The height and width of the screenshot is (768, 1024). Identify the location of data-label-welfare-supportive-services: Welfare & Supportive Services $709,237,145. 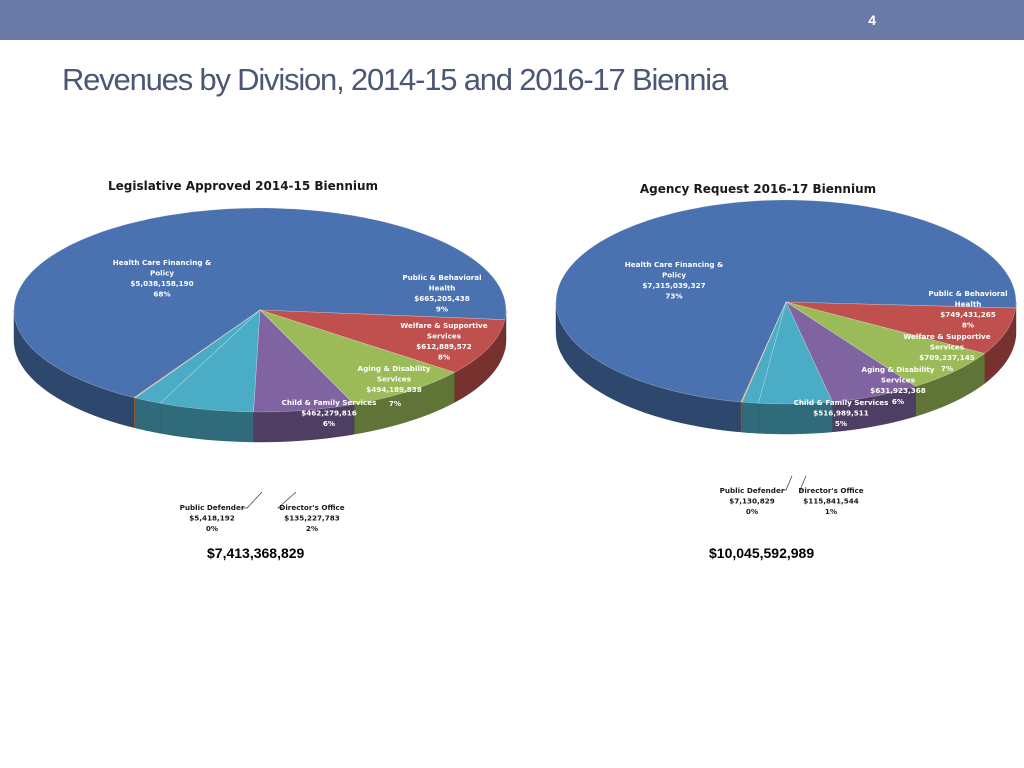
(946, 347).